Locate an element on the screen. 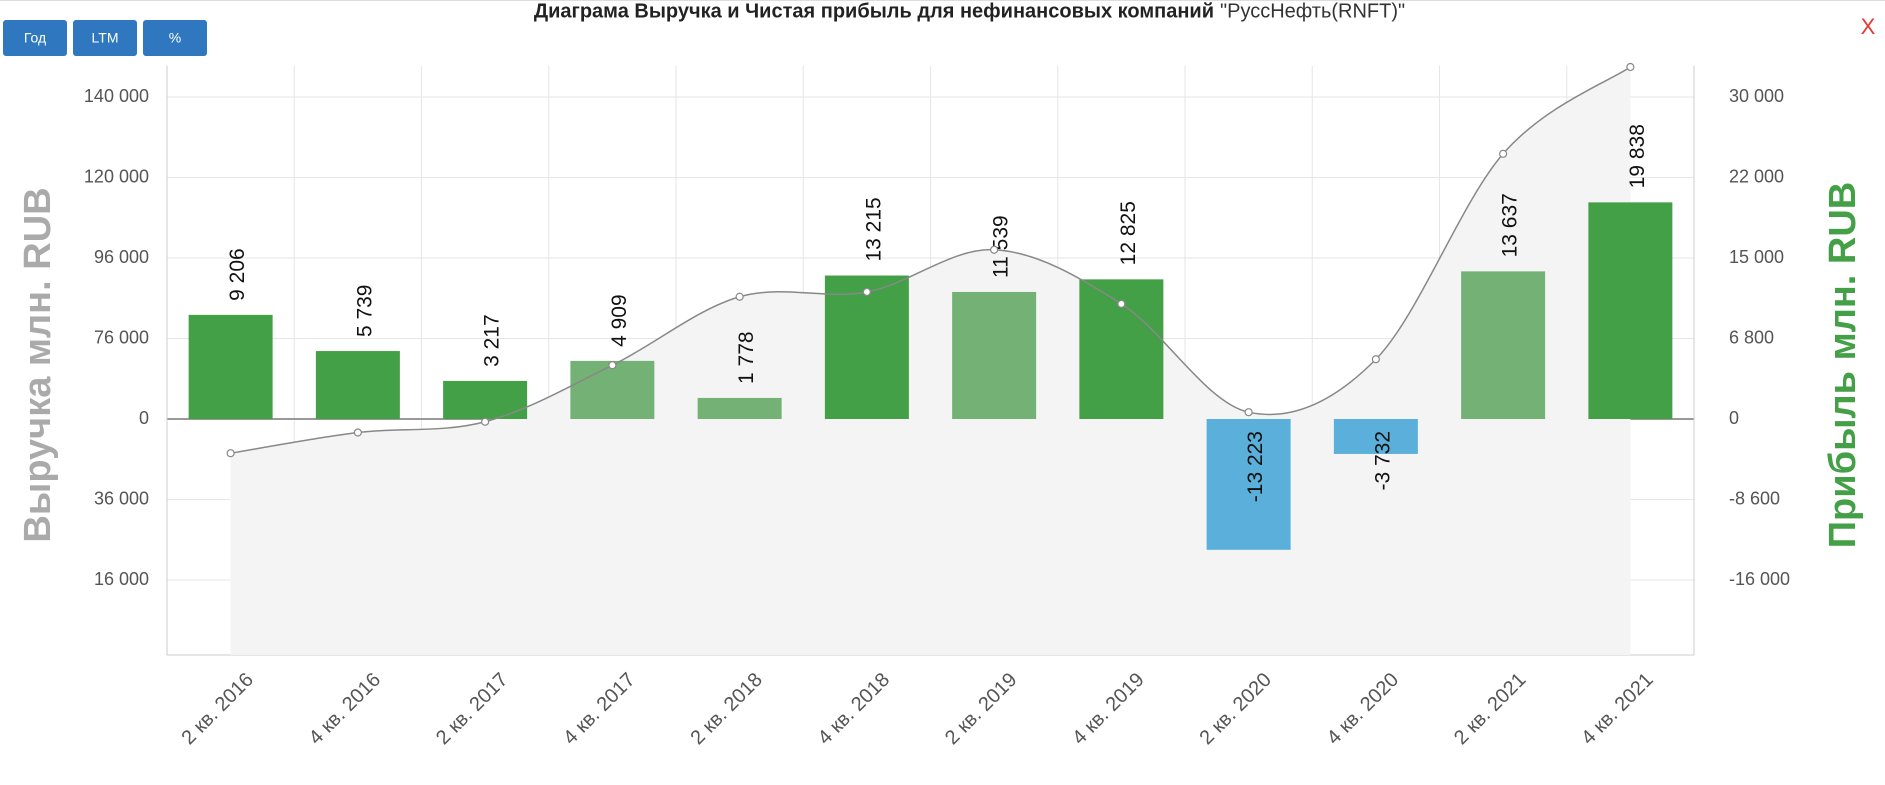  data-label: 19 838 is located at coordinates (1637, 156).